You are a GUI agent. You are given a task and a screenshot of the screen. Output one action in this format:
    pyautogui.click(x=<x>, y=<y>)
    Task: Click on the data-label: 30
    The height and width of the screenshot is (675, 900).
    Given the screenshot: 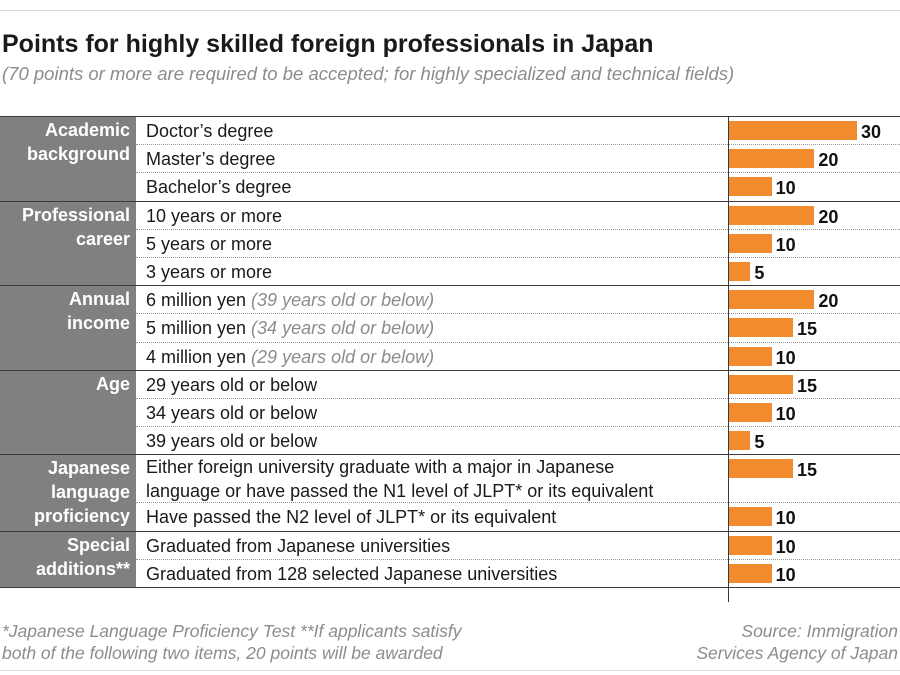 What is the action you would take?
    pyautogui.click(x=871, y=132)
    